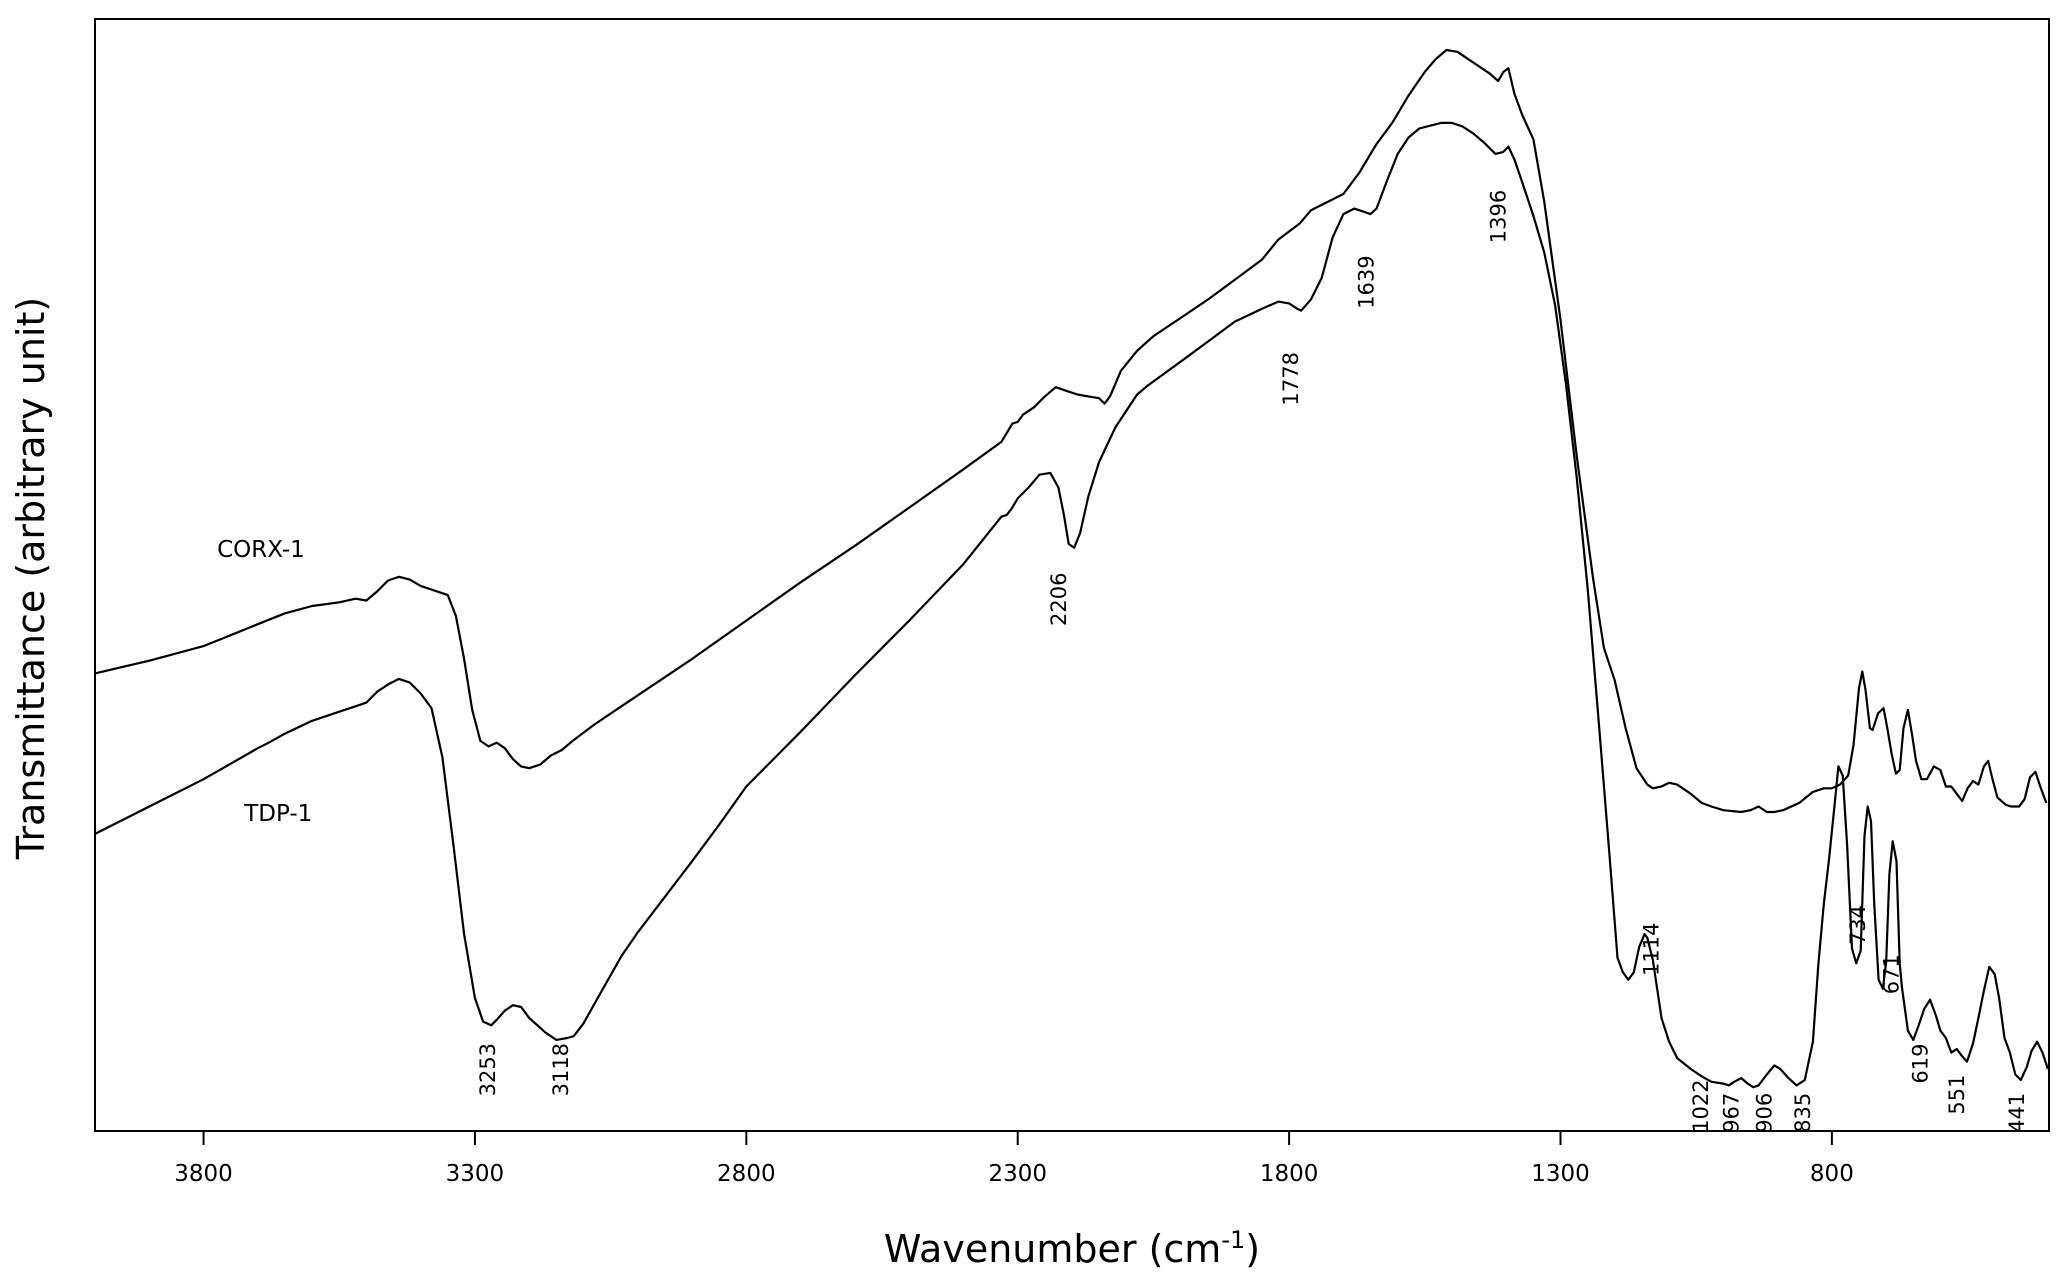 The width and height of the screenshot is (2067, 1282). I want to click on series-label-corx-1: CORX-1, so click(261, 550).